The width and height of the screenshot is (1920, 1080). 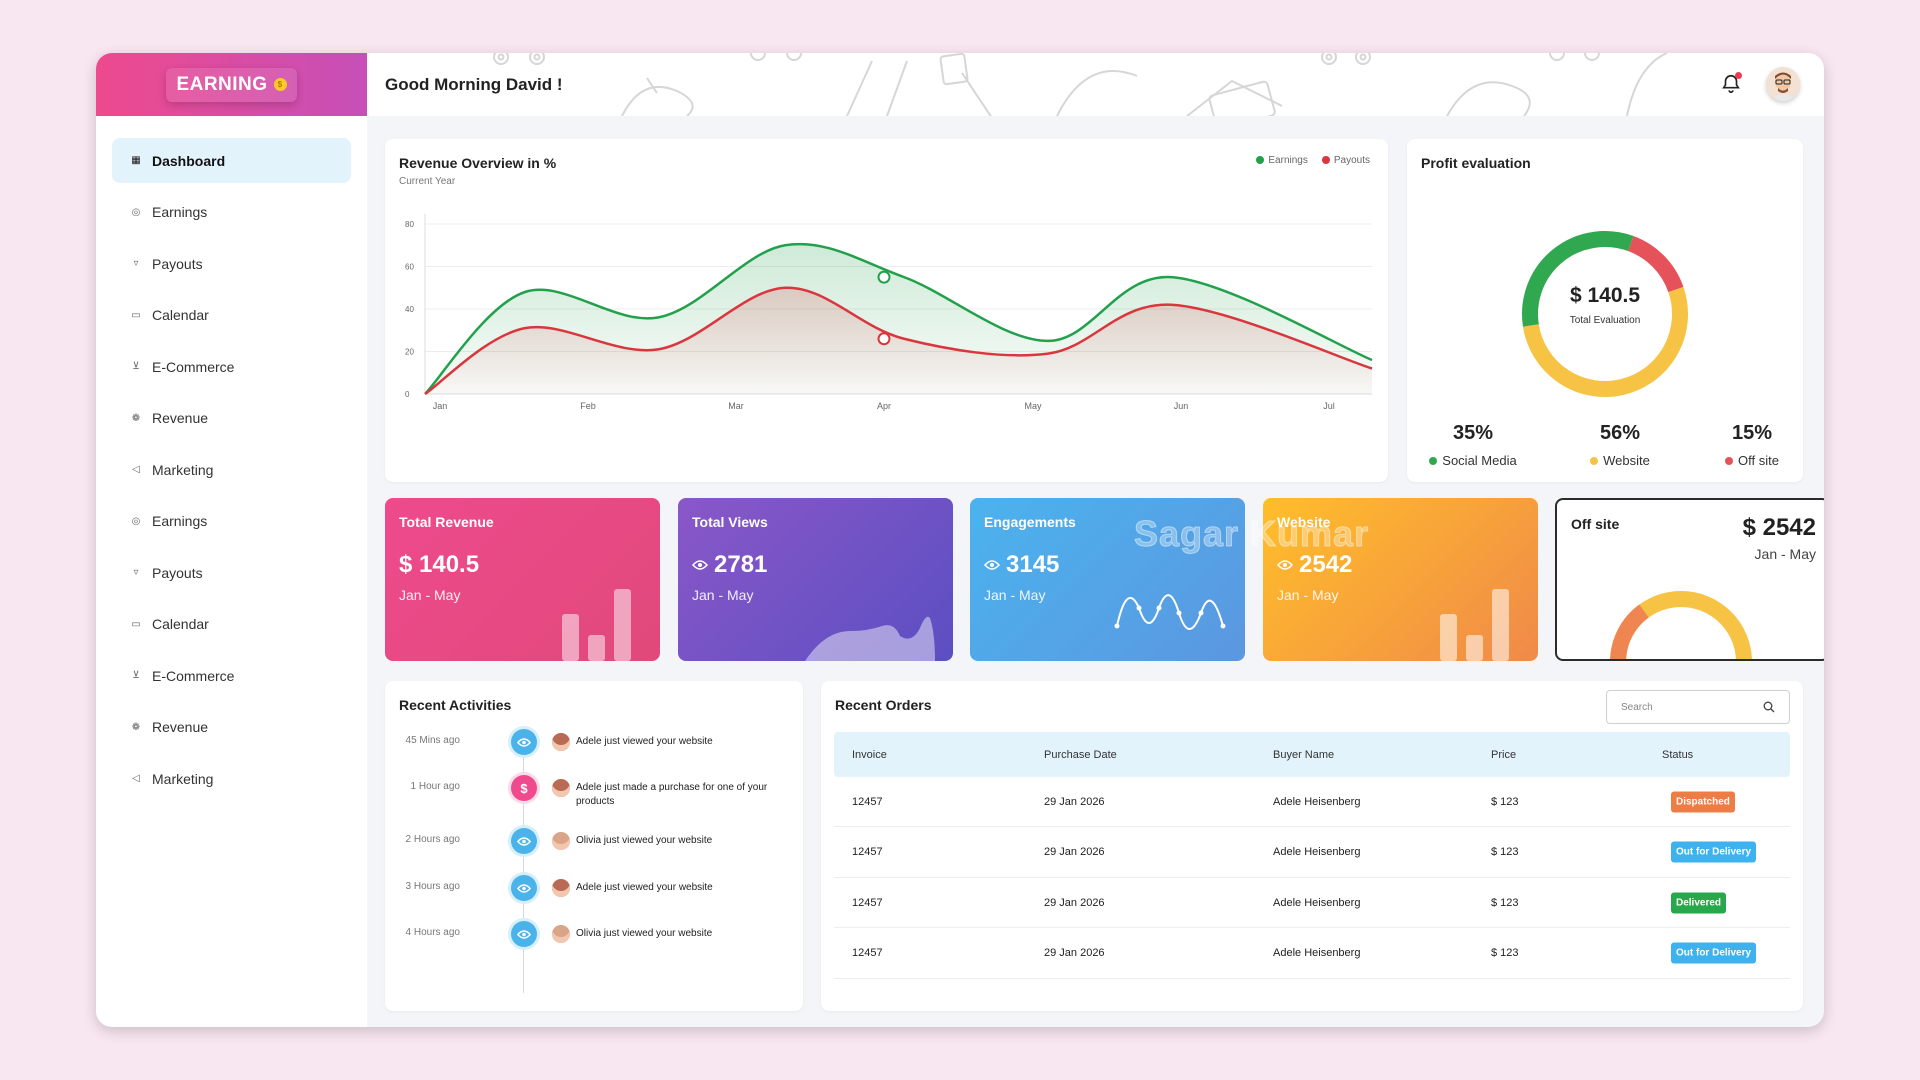 I want to click on column-header: Status, so click(x=1678, y=754).